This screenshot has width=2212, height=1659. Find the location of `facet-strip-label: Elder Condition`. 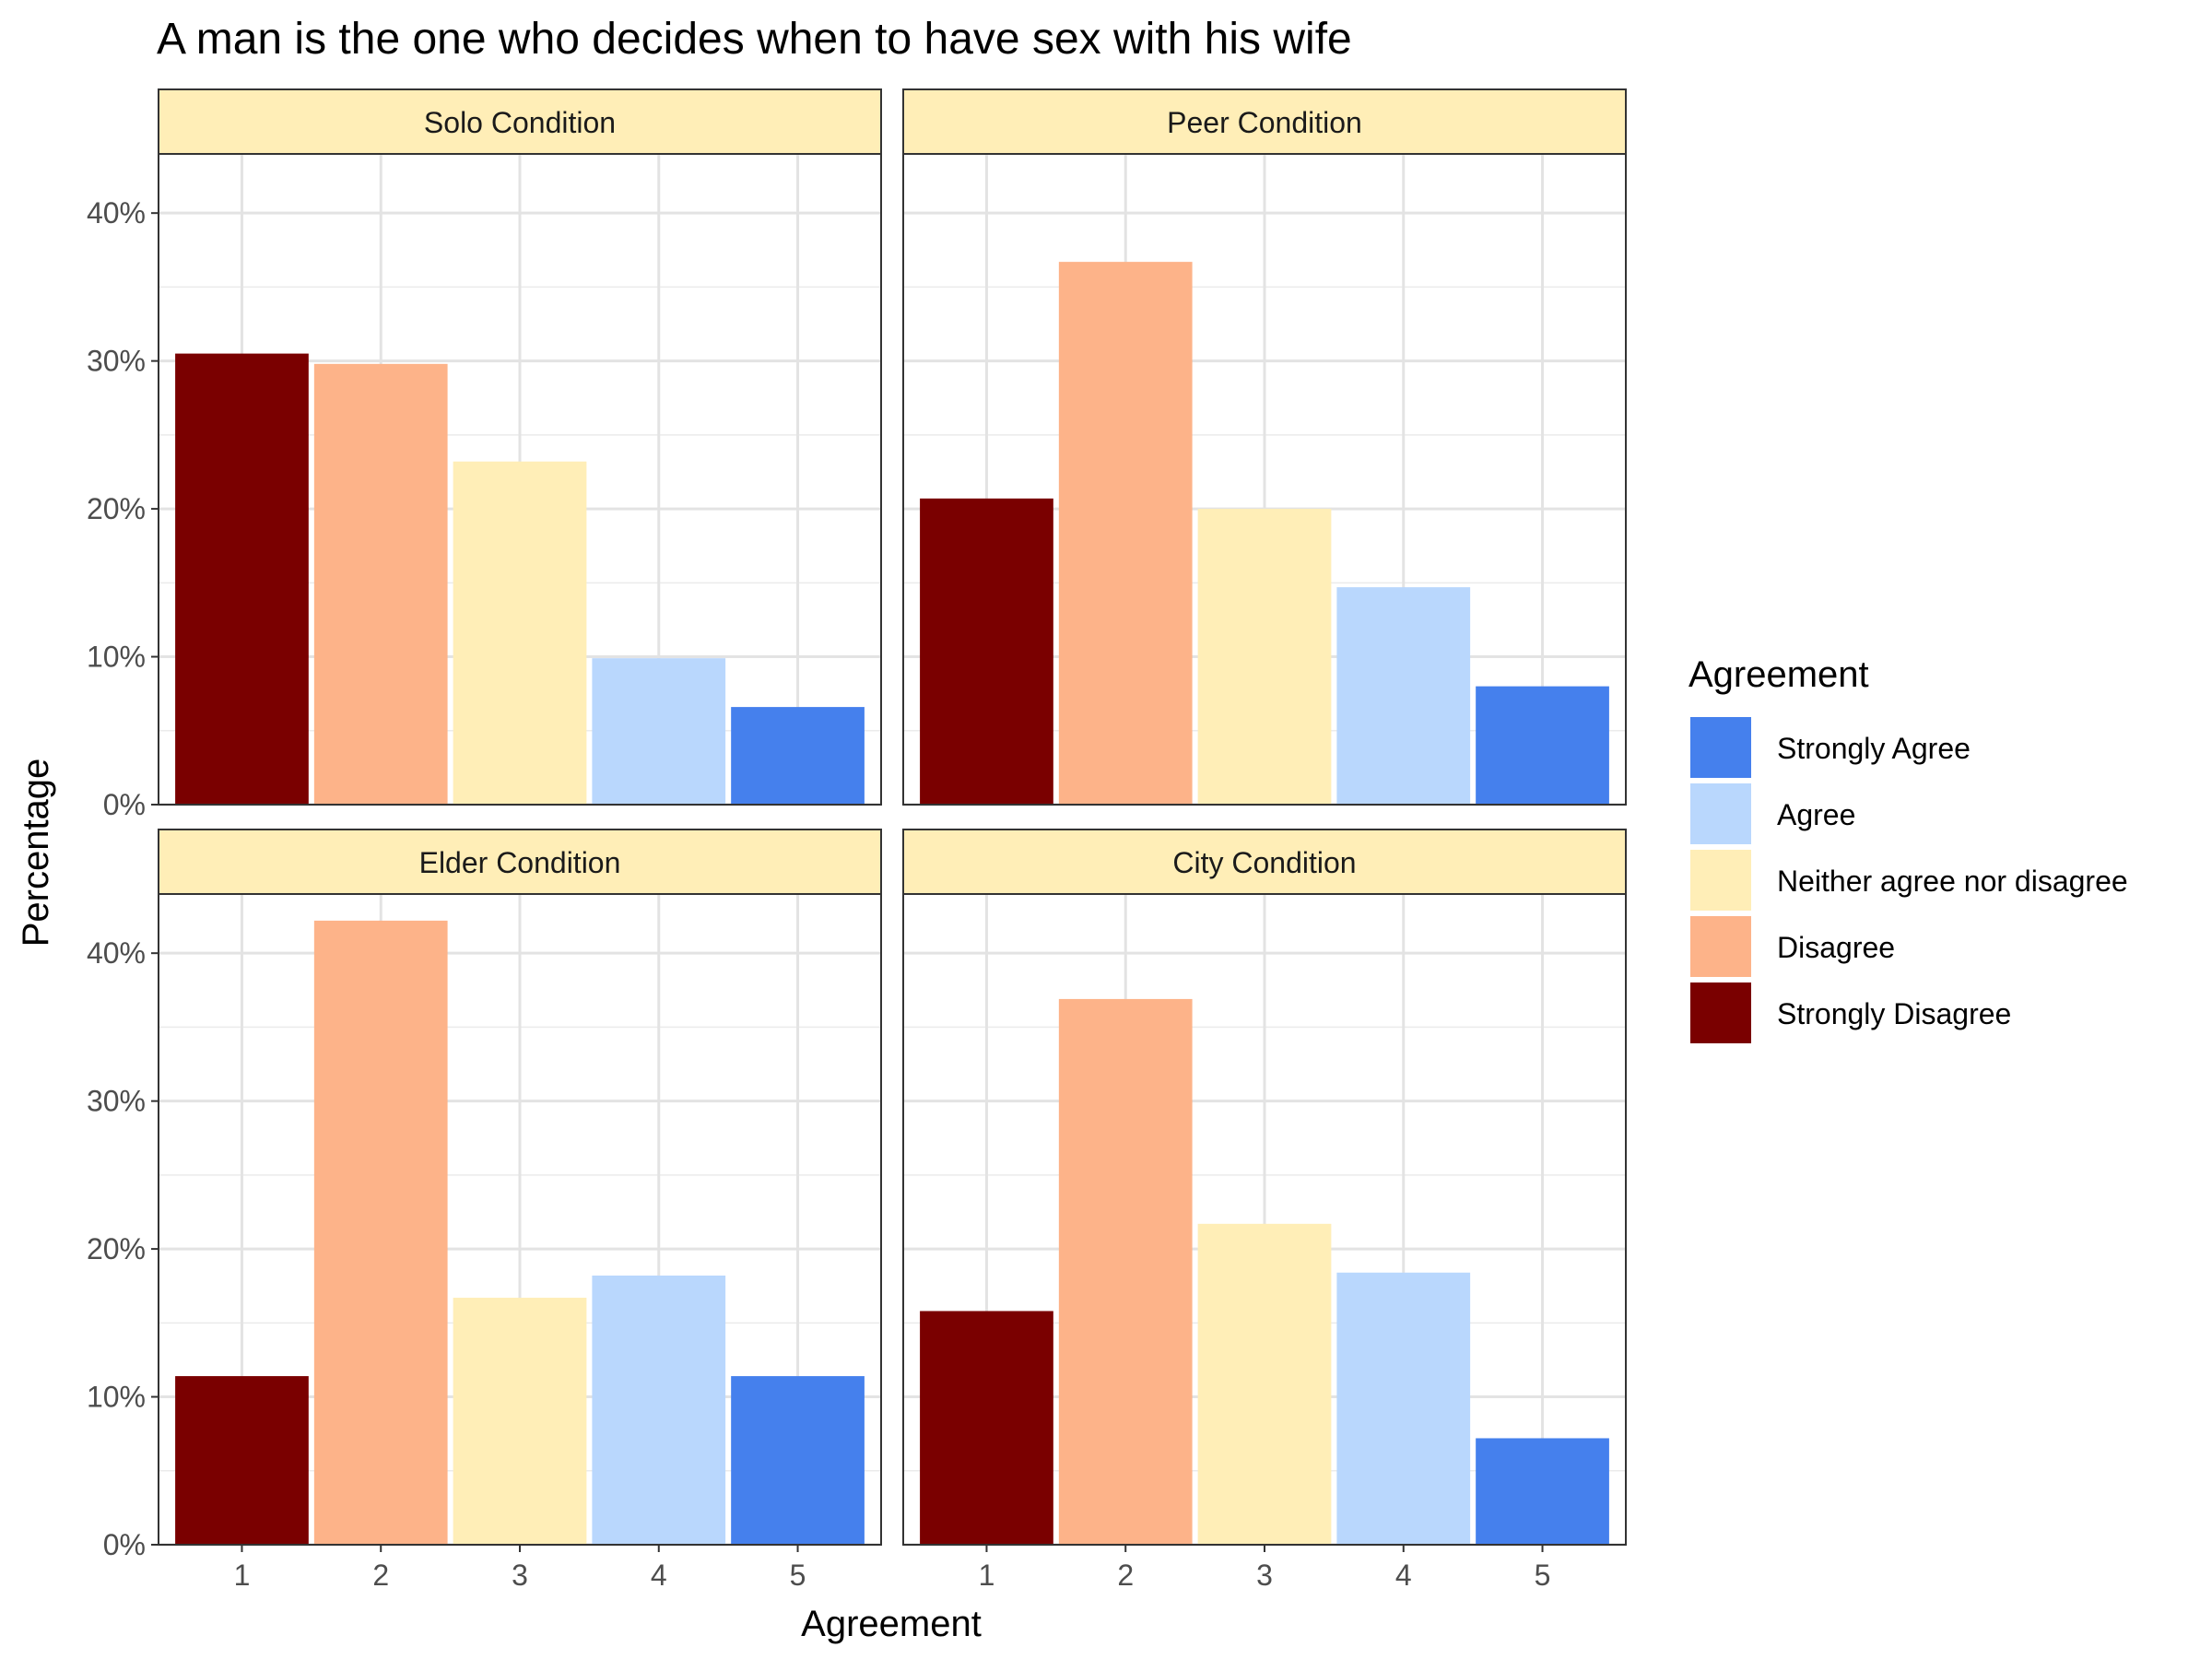

facet-strip-label: Elder Condition is located at coordinates (520, 862).